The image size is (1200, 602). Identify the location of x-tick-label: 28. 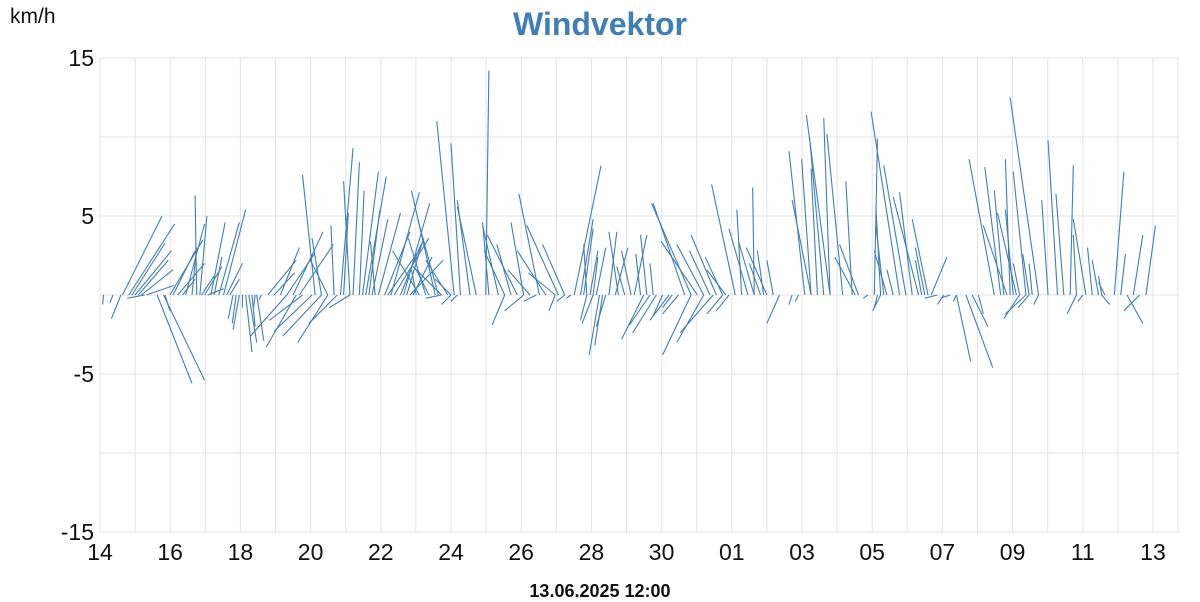
(592, 552).